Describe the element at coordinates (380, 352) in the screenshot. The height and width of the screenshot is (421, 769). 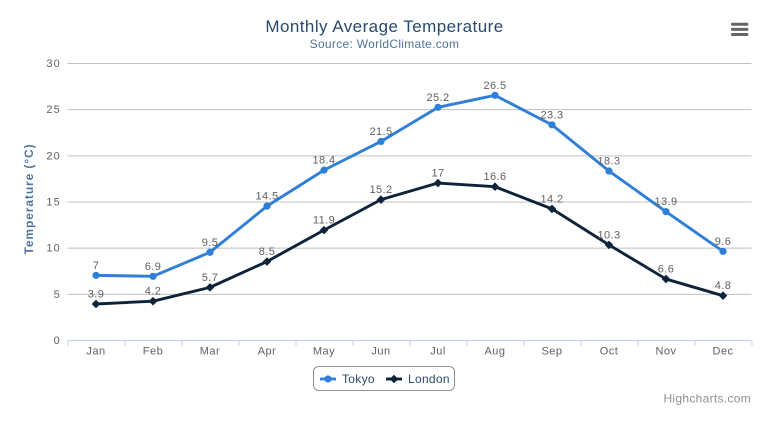
I see `svg-text: Jun` at that location.